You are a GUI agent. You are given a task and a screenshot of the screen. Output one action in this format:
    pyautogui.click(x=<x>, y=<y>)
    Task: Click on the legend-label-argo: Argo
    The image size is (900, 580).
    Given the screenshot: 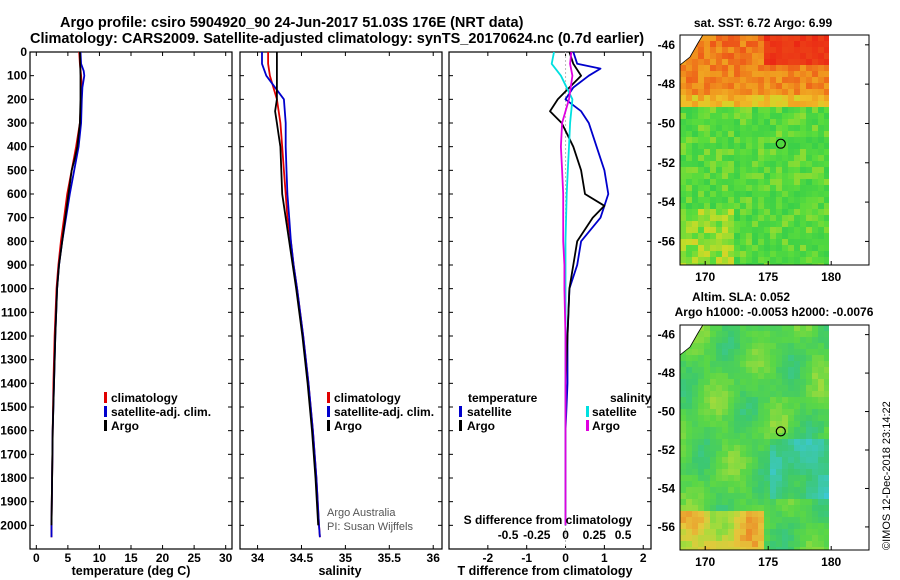 What is the action you would take?
    pyautogui.click(x=125, y=426)
    